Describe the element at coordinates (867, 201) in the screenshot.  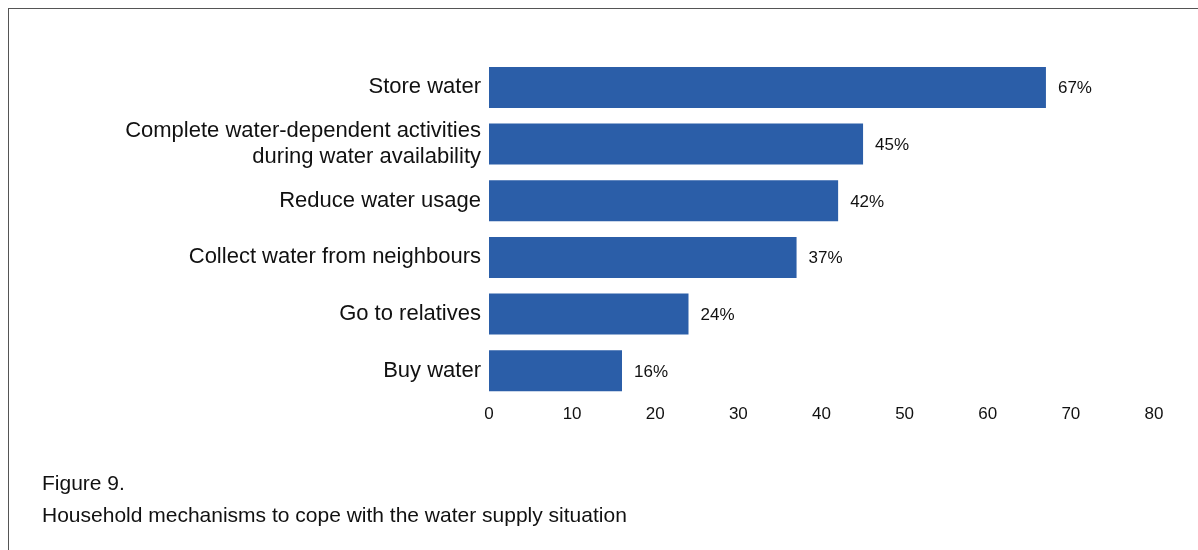
I see `data-label: 42%` at that location.